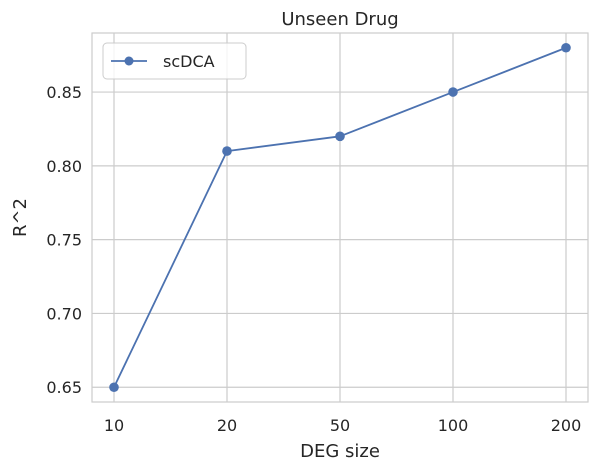 The height and width of the screenshot is (471, 598). I want to click on legend-marker-swatch, so click(129, 61).